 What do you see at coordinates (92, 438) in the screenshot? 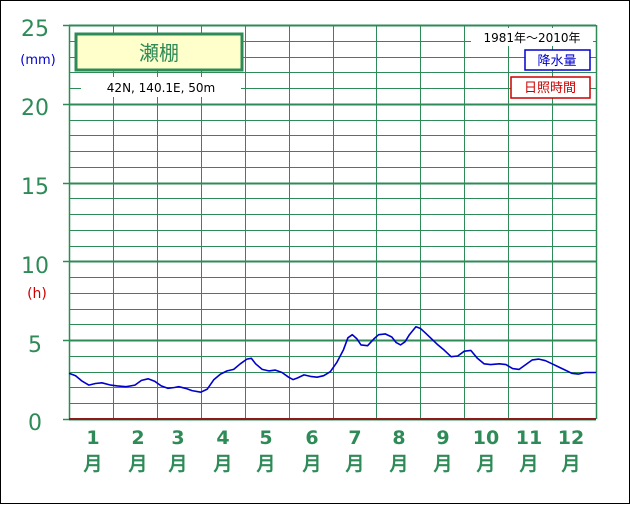
I see `x-tick-number: 1` at bounding box center [92, 438].